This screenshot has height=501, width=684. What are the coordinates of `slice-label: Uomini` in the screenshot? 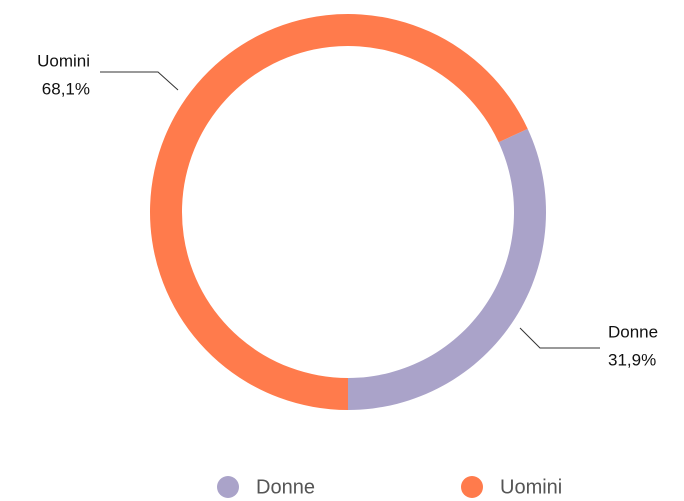 It's located at (63, 60).